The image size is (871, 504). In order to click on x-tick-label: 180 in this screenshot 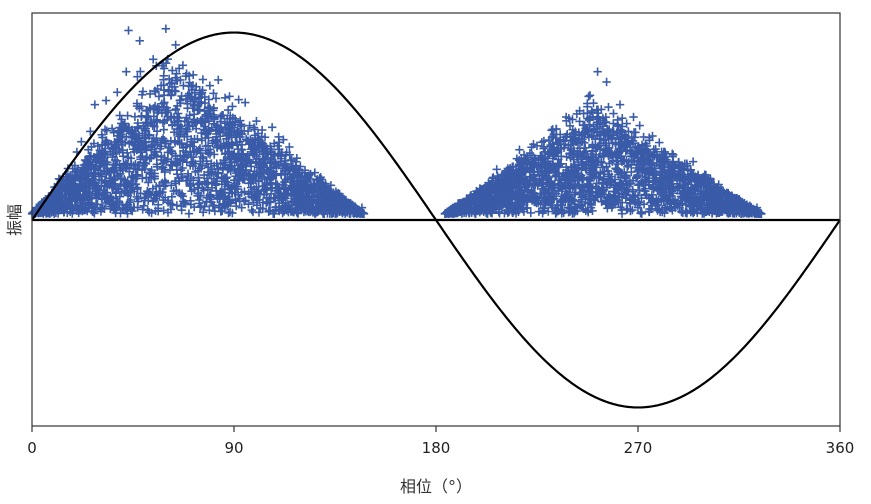, I will do `click(436, 448)`.